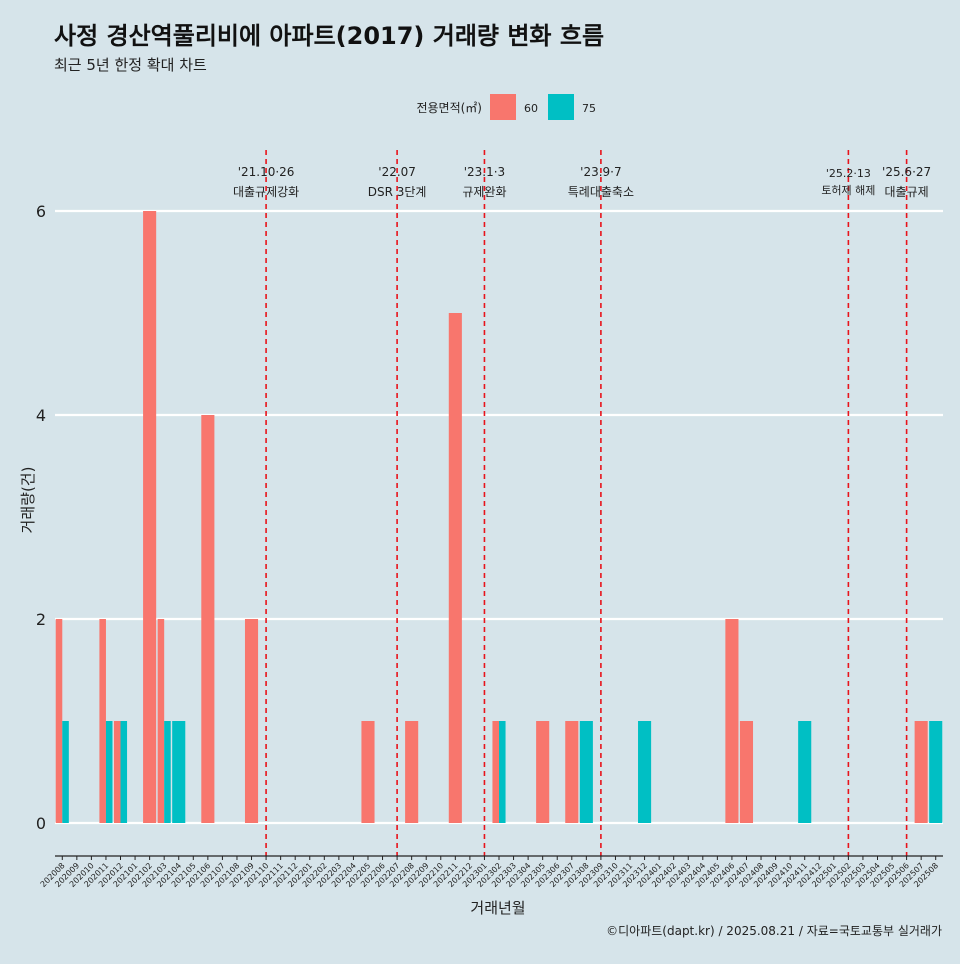 This screenshot has height=964, width=960. I want to click on y-tick-label: 0, so click(41, 823).